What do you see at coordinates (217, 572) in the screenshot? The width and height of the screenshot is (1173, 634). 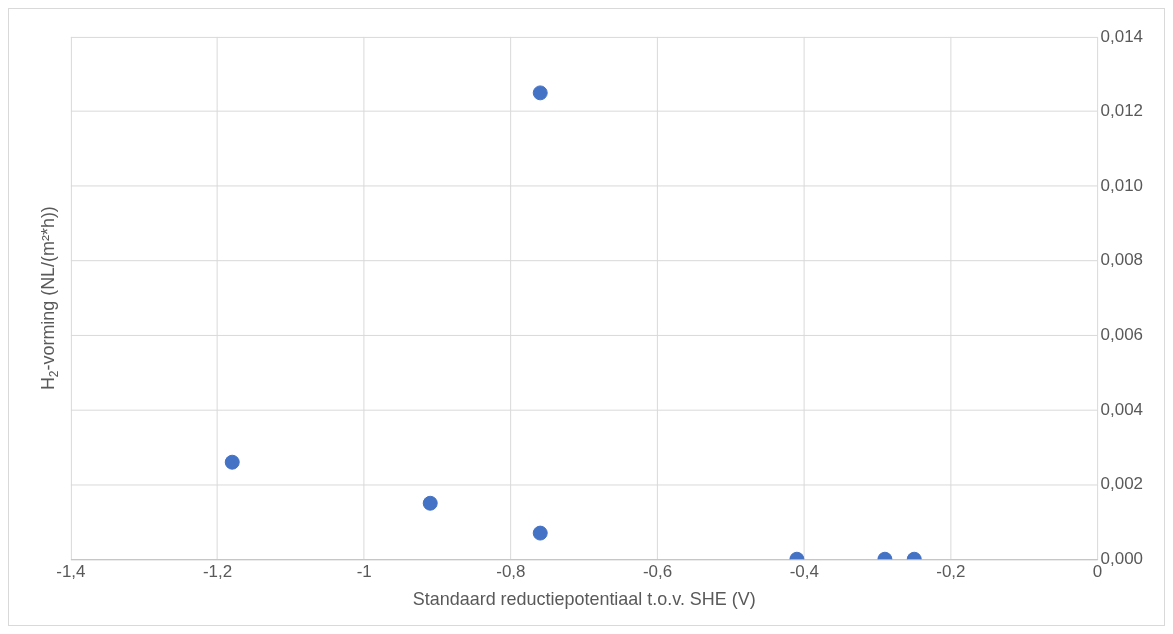 I see `x-tick-label: -1,2` at bounding box center [217, 572].